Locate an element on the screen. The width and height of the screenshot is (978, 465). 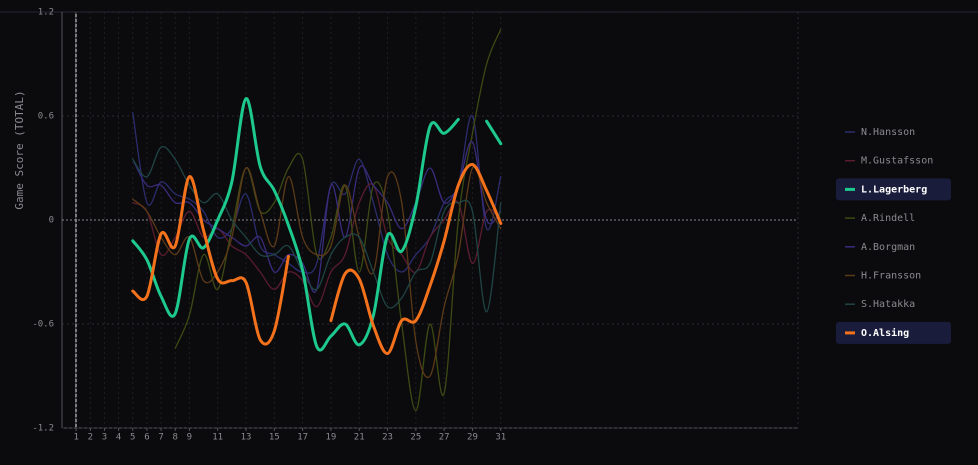
legend-item: H.Fransson is located at coordinates (883, 276).